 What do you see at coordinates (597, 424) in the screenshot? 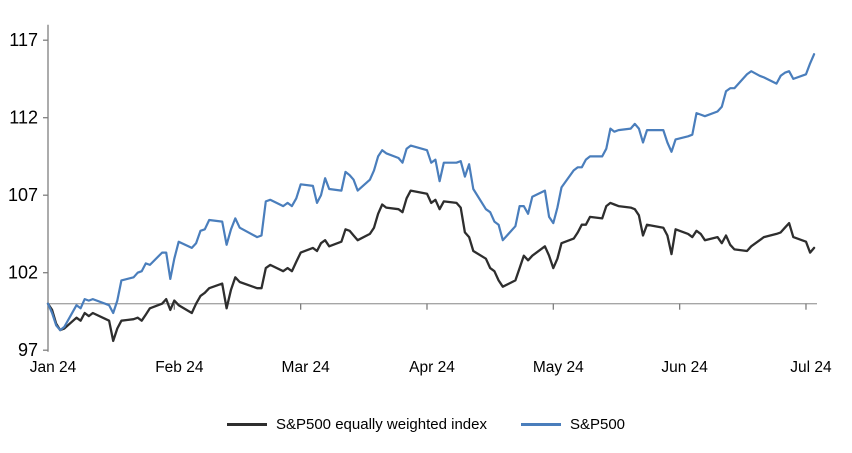
I see `legend-label-sp500: S&P500` at bounding box center [597, 424].